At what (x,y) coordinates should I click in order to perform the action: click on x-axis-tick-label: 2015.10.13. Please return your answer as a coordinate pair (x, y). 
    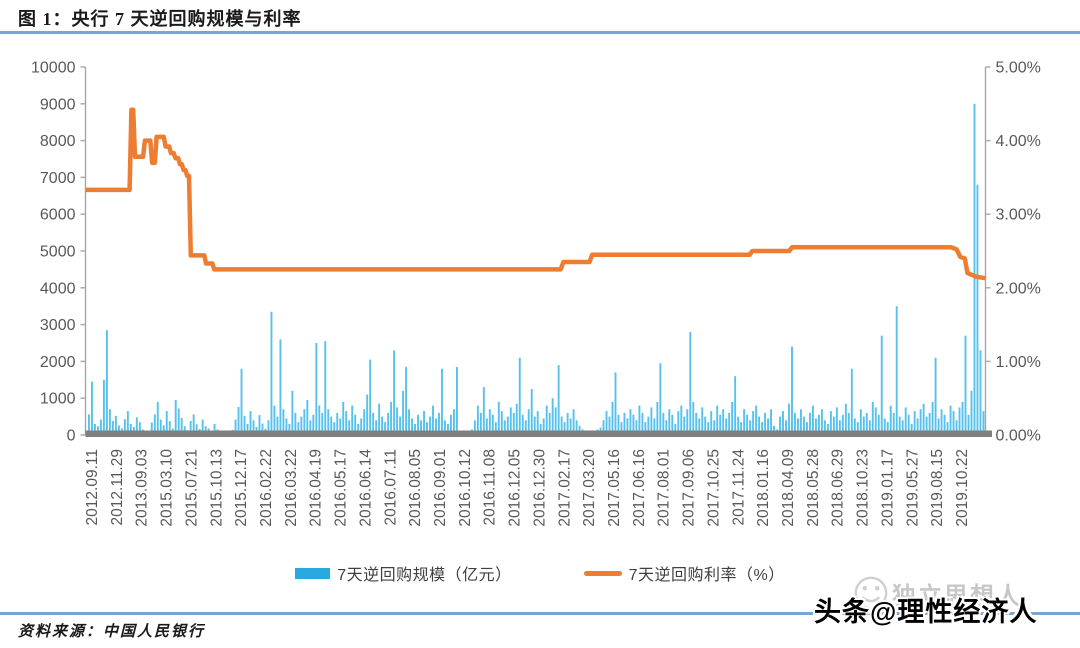
    Looking at the image, I should click on (216, 488).